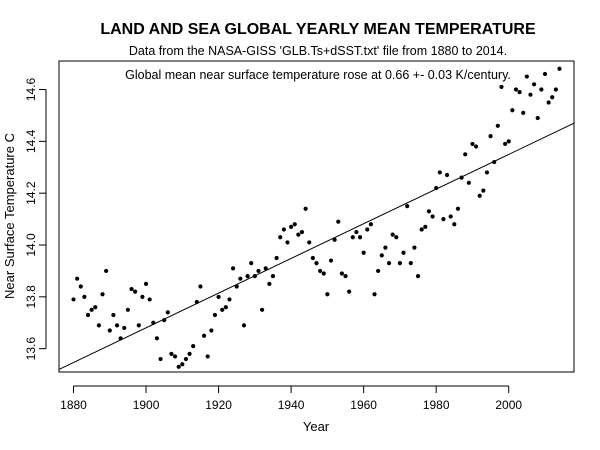 Image resolution: width=600 pixels, height=450 pixels. Describe the element at coordinates (31, 141) in the screenshot. I see `y-tick-label: 14.4` at that location.